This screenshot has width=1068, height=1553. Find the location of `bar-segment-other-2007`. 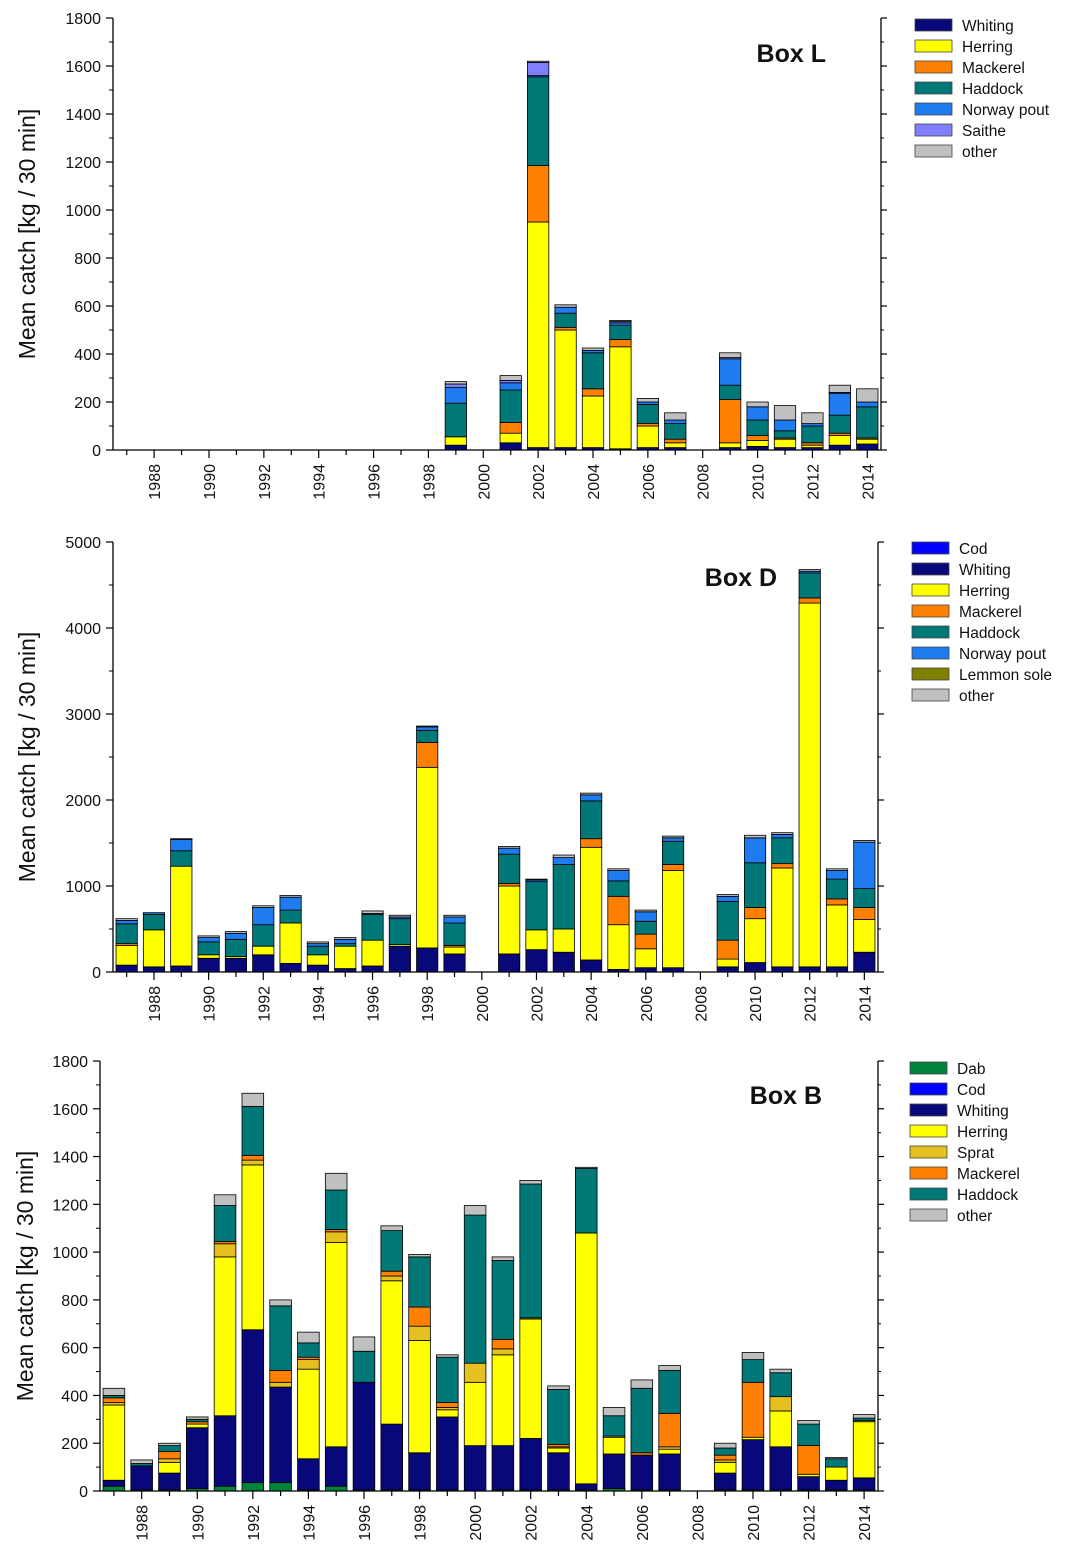

bar-segment-other-2007 is located at coordinates (673, 837).